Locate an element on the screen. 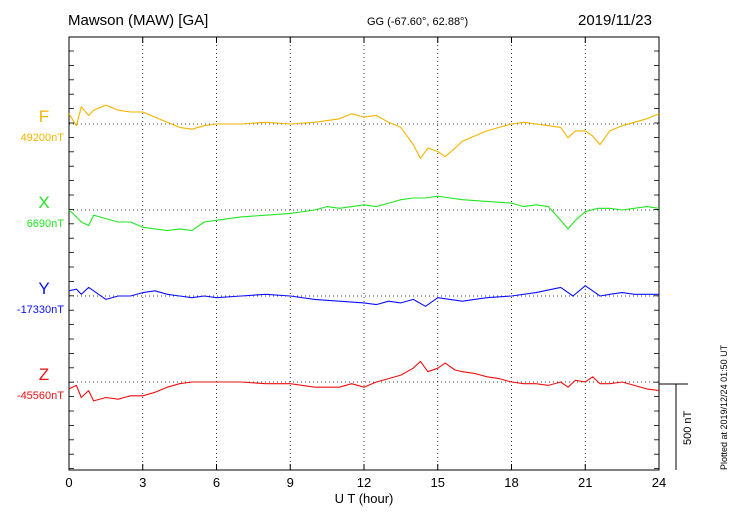  x-tick-label: 12 is located at coordinates (364, 482).